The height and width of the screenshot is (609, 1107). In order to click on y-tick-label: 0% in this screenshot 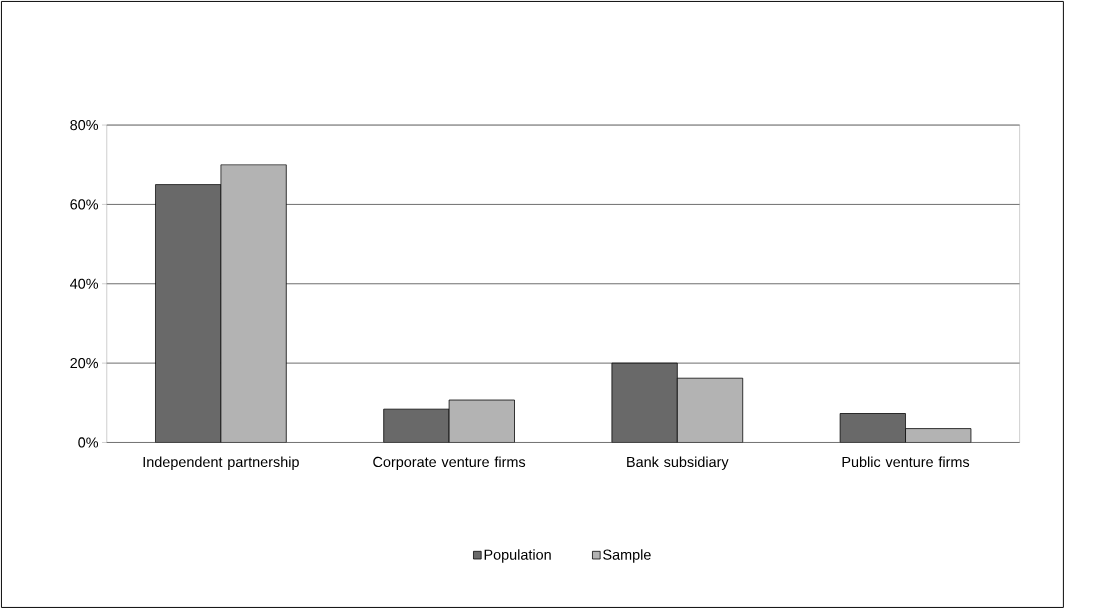, I will do `click(88, 442)`.